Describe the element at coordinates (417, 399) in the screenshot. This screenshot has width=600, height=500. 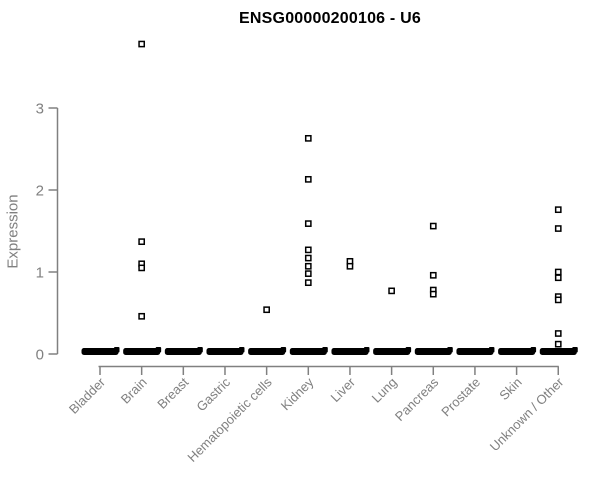
I see `x-tick-label: Pancreas` at that location.